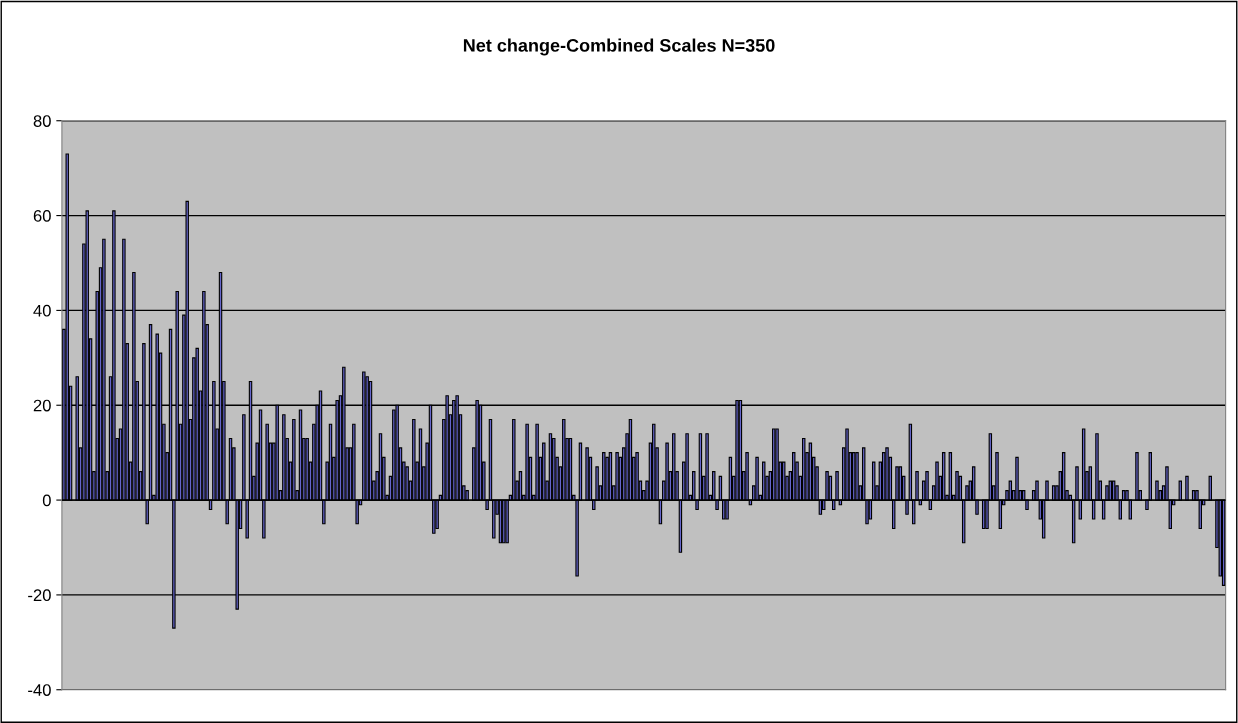 This screenshot has width=1238, height=723. Describe the element at coordinates (39, 690) in the screenshot. I see `y-tick-label: -40` at that location.